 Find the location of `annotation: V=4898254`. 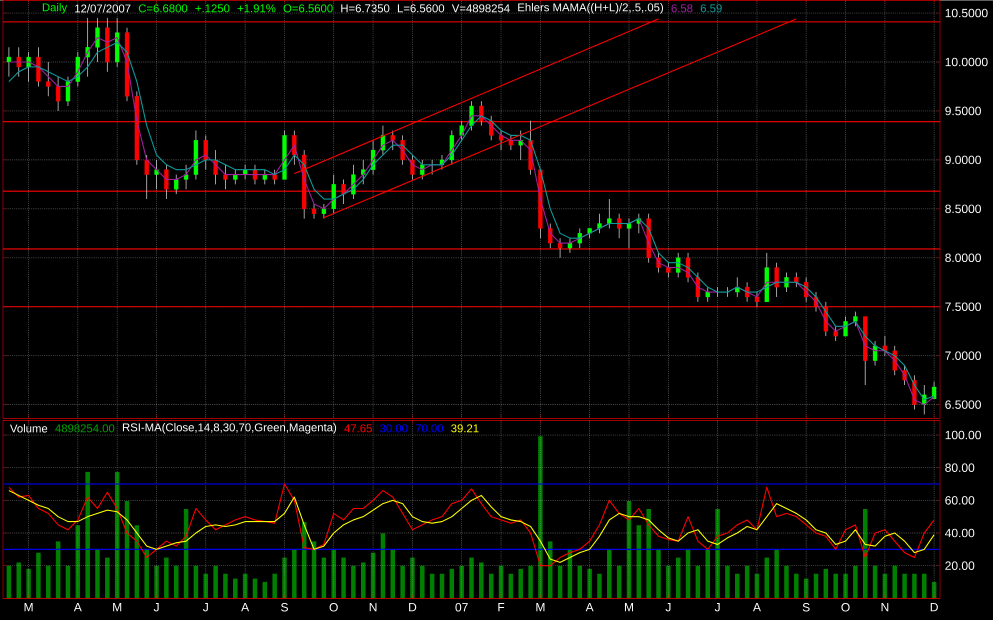

annotation: V=4898254 is located at coordinates (481, 8).